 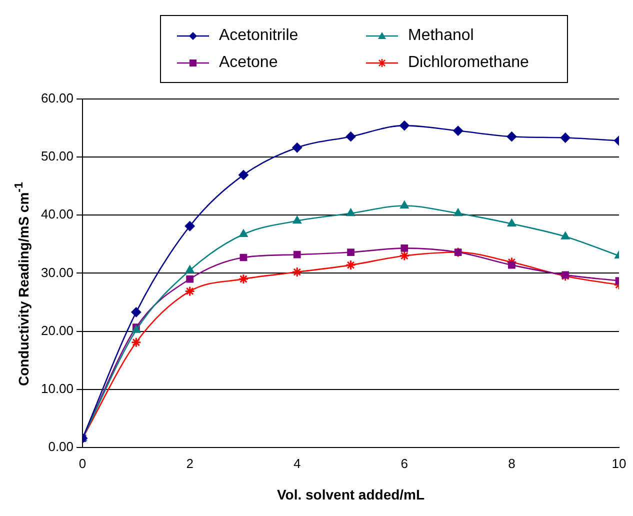 I want to click on y-tick-label: 40.00, so click(x=57, y=214).